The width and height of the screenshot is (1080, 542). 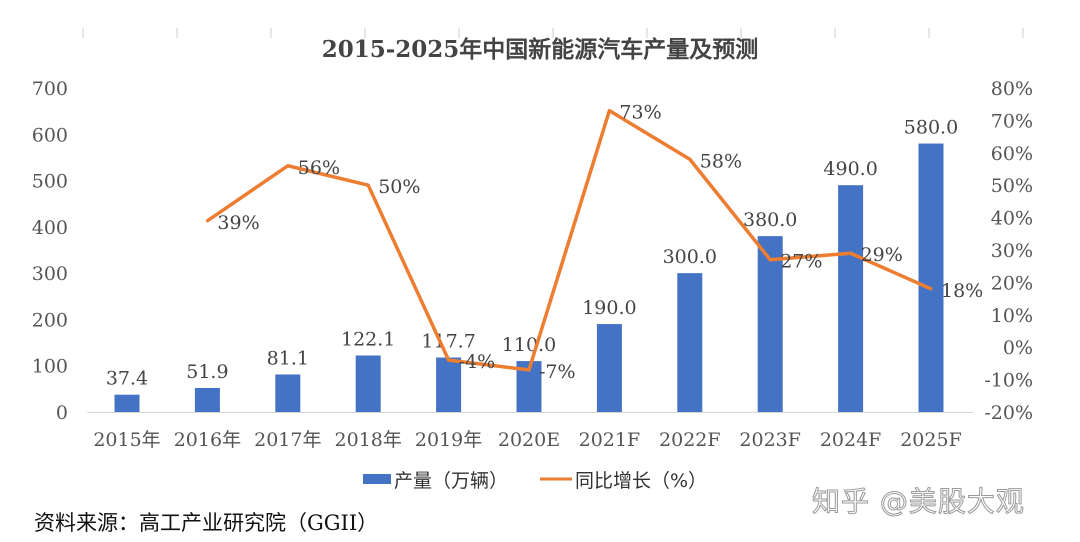 What do you see at coordinates (206, 523) in the screenshot?
I see `source-note: 资料来源：高工产业研究院（GGII）` at bounding box center [206, 523].